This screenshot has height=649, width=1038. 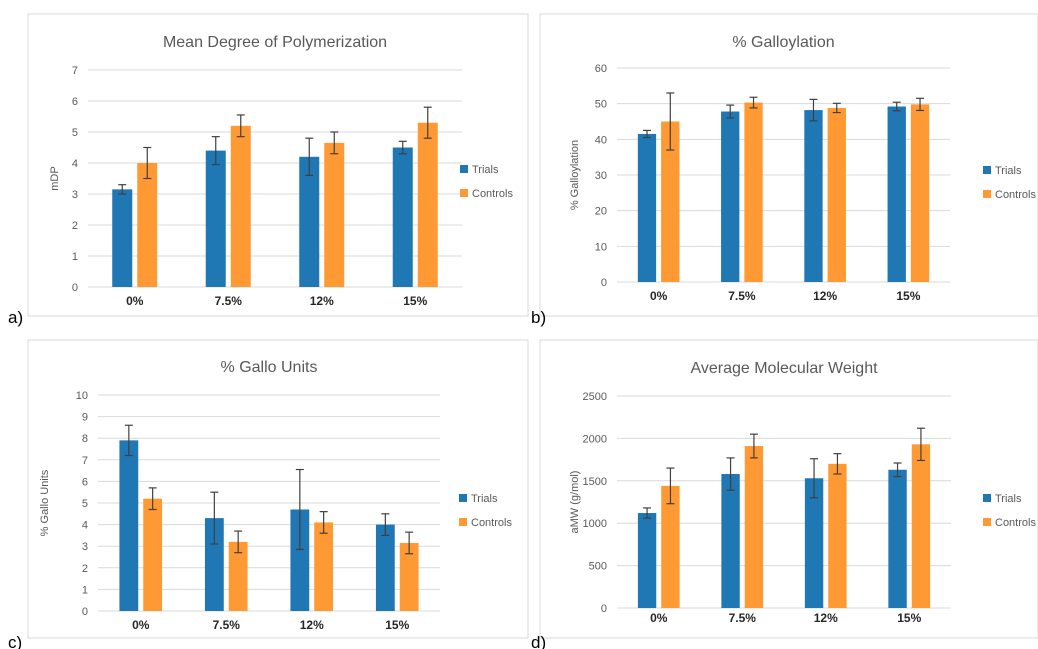 I want to click on y-tick-label: 7, so click(x=75, y=71).